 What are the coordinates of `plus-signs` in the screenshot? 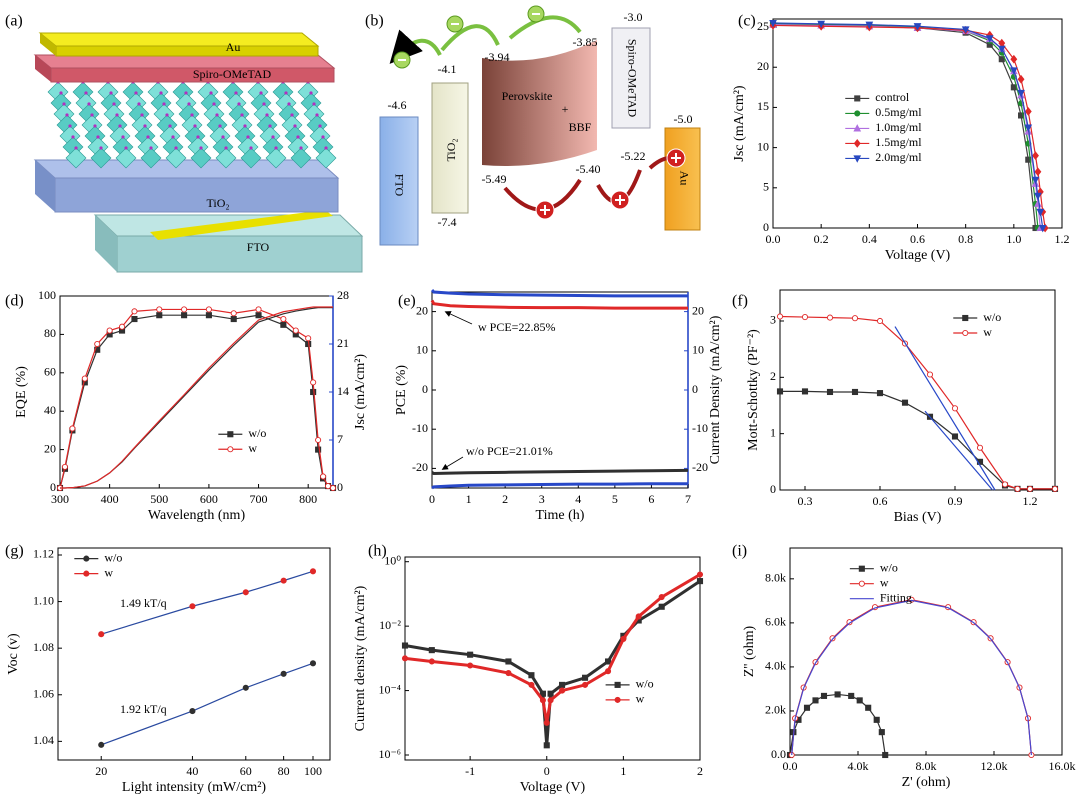 It's located at (610, 184).